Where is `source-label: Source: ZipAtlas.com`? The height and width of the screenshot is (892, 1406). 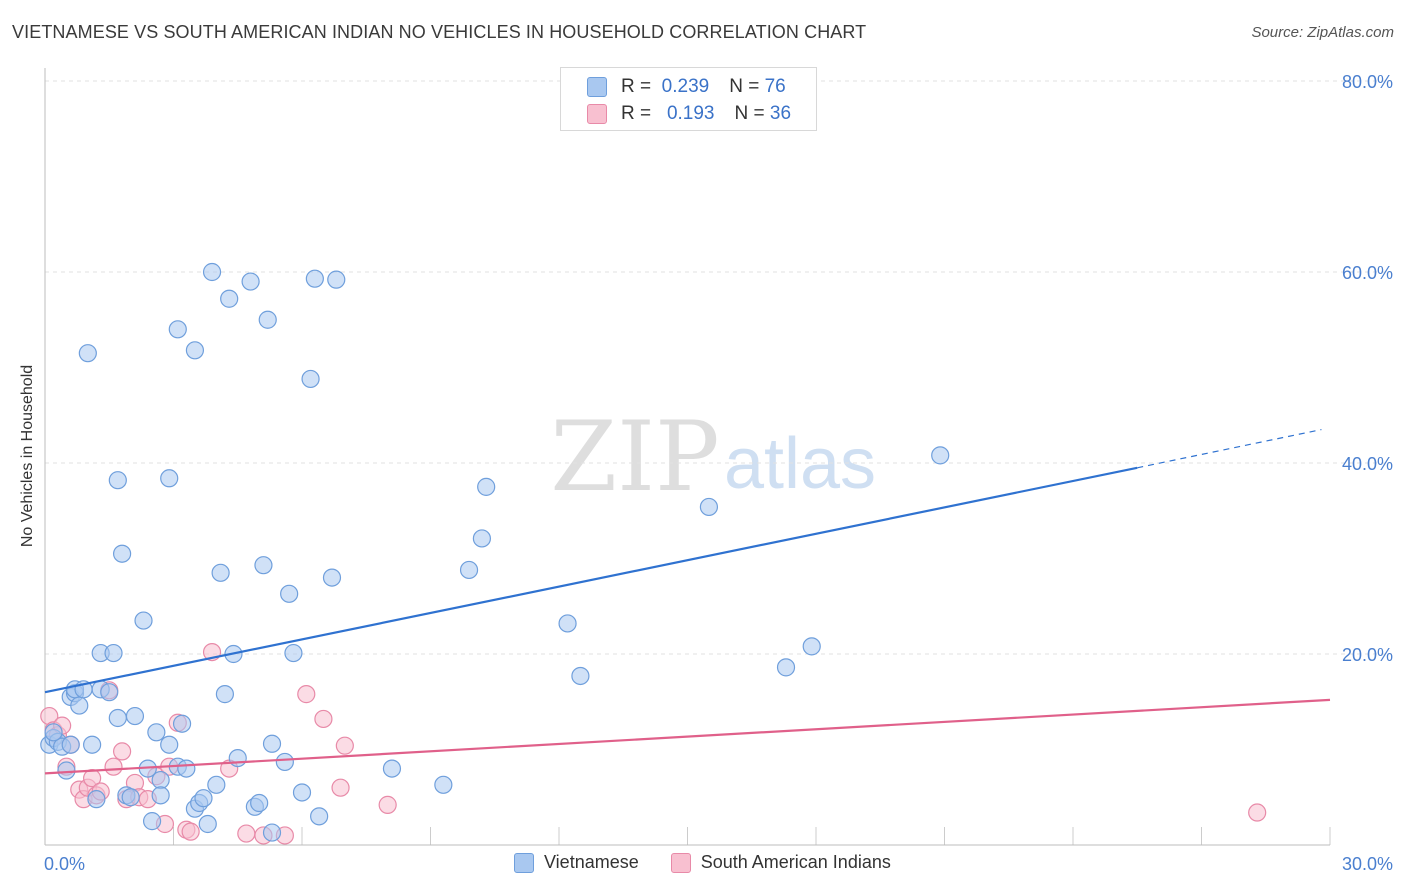 source-label: Source: ZipAtlas.com is located at coordinates (1322, 32).